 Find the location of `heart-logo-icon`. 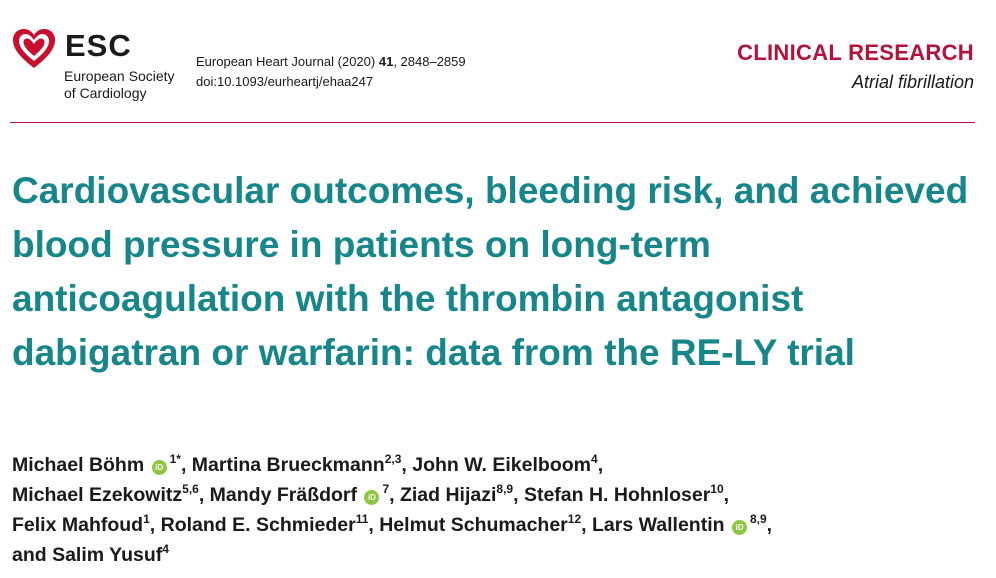

heart-logo-icon is located at coordinates (34, 48).